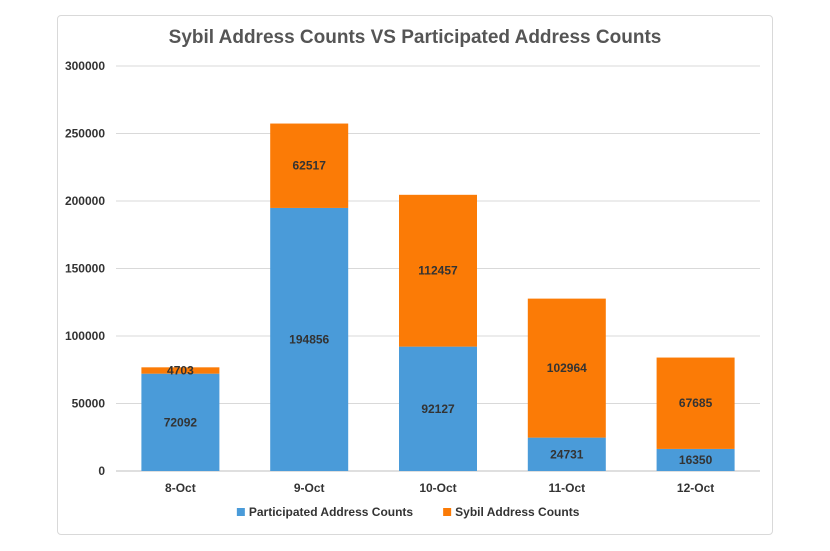 The height and width of the screenshot is (551, 830). Describe the element at coordinates (517, 512) in the screenshot. I see `legend-label-1: Sybil Address Counts` at that location.